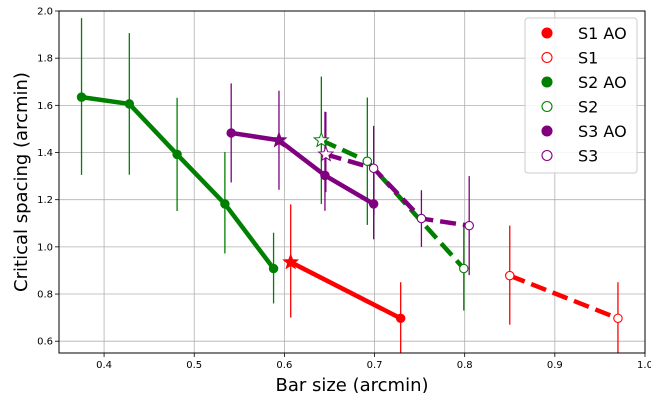 The height and width of the screenshot is (393, 651). Describe the element at coordinates (602, 33) in the screenshot. I see `legend-label: S1 AO` at that location.